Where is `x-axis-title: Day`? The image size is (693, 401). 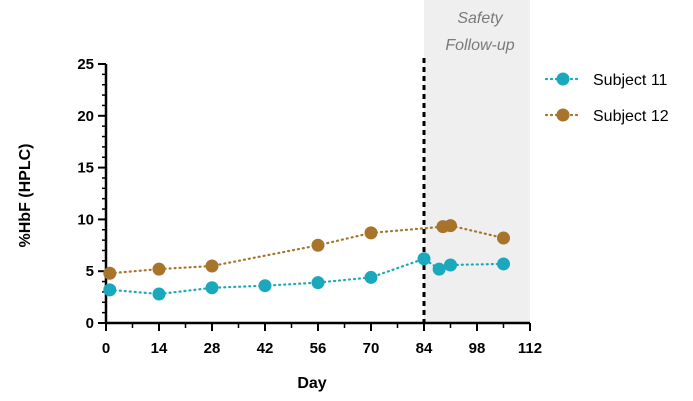 x-axis-title: Day is located at coordinates (311, 383).